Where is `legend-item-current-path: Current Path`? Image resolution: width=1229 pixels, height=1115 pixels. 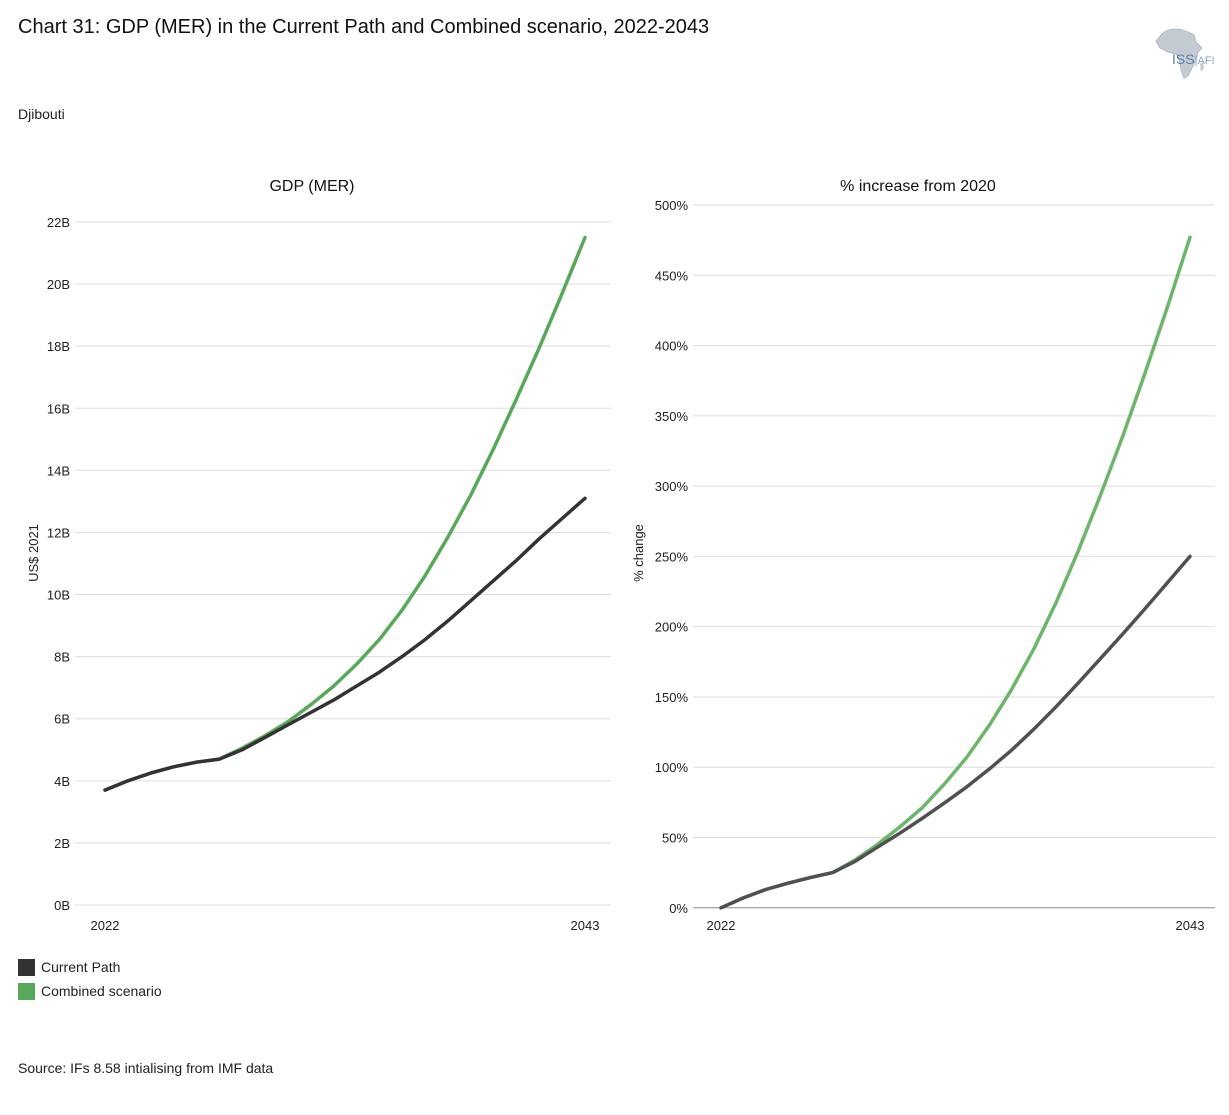
legend-item-current-path: Current Path is located at coordinates (90, 967).